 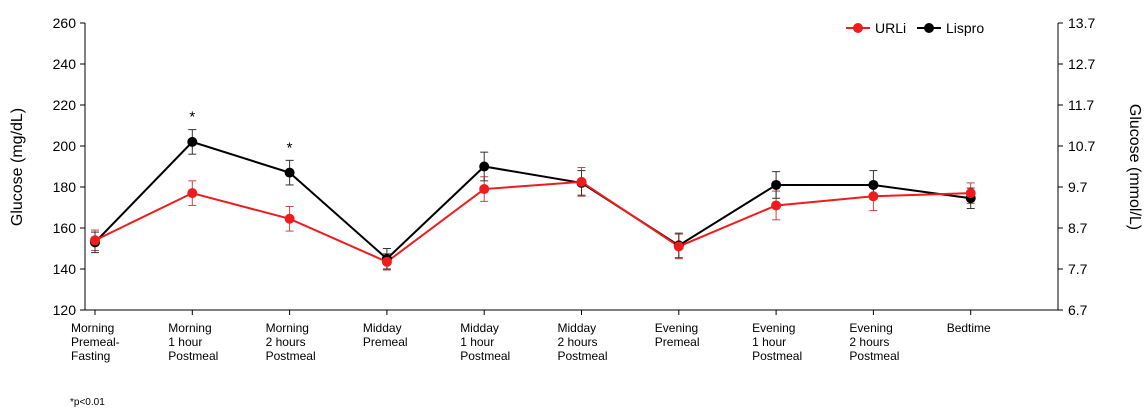 I want to click on x-tick-label: Midday Premeal, so click(x=385, y=335).